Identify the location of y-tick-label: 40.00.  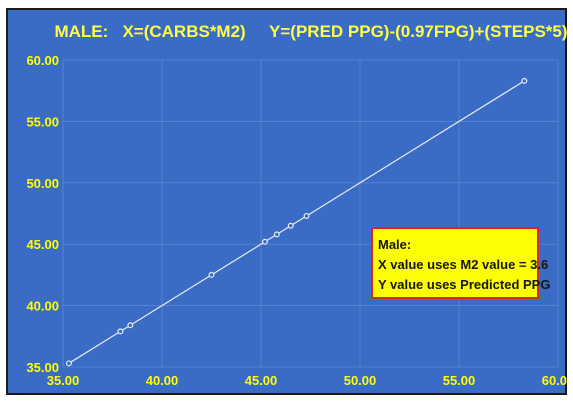
(42, 306).